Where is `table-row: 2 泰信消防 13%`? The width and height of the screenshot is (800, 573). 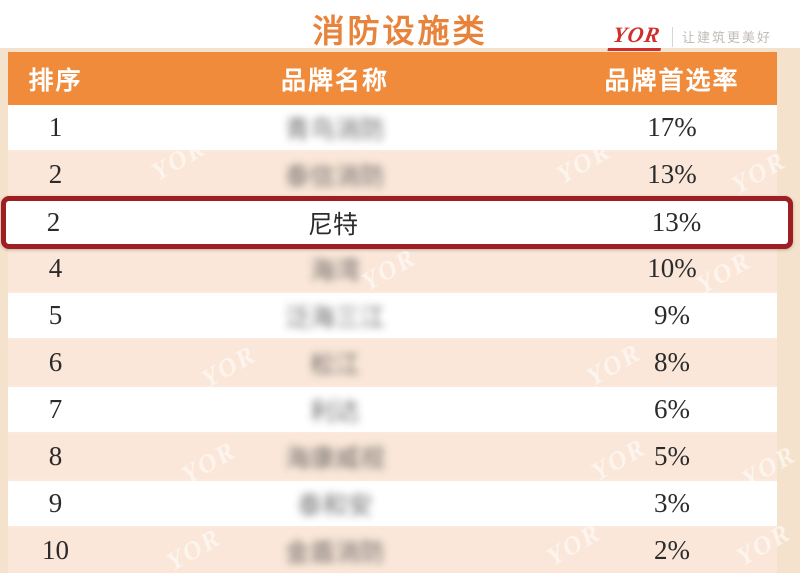
table-row: 2 泰信消防 13% is located at coordinates (392, 175).